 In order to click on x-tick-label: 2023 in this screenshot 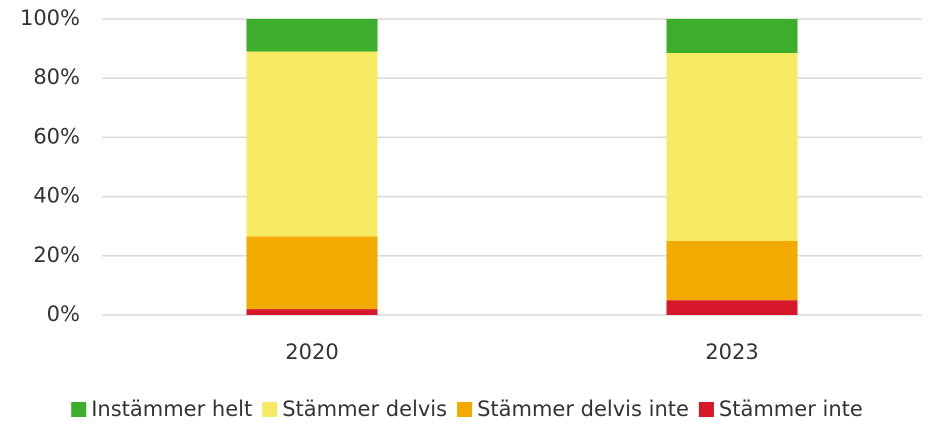, I will do `click(731, 352)`.